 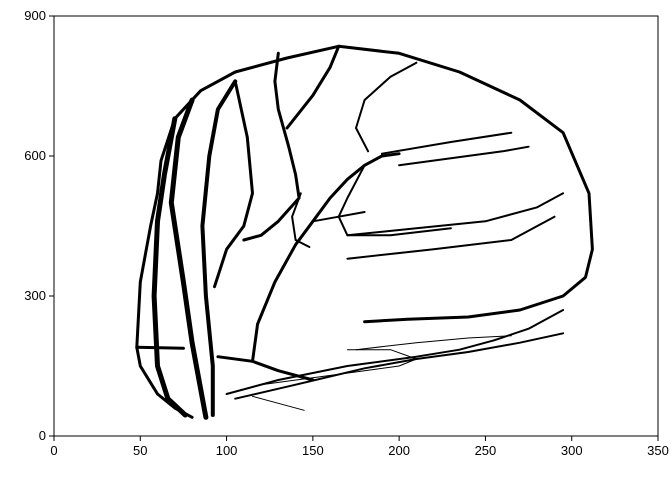 I want to click on y-tick-label: 300, so click(x=35, y=295).